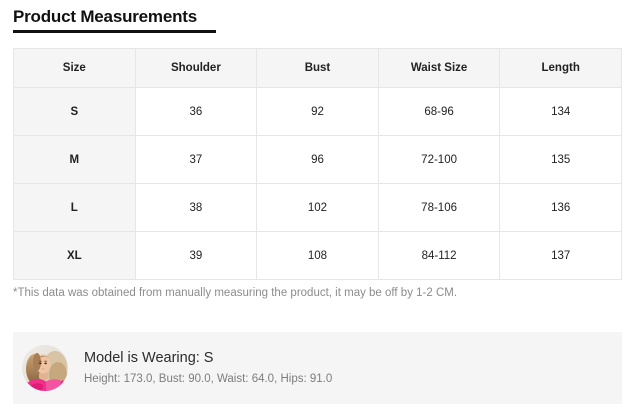 The height and width of the screenshot is (410, 636). What do you see at coordinates (439, 255) in the screenshot?
I see `cell-waist: 84-112` at bounding box center [439, 255].